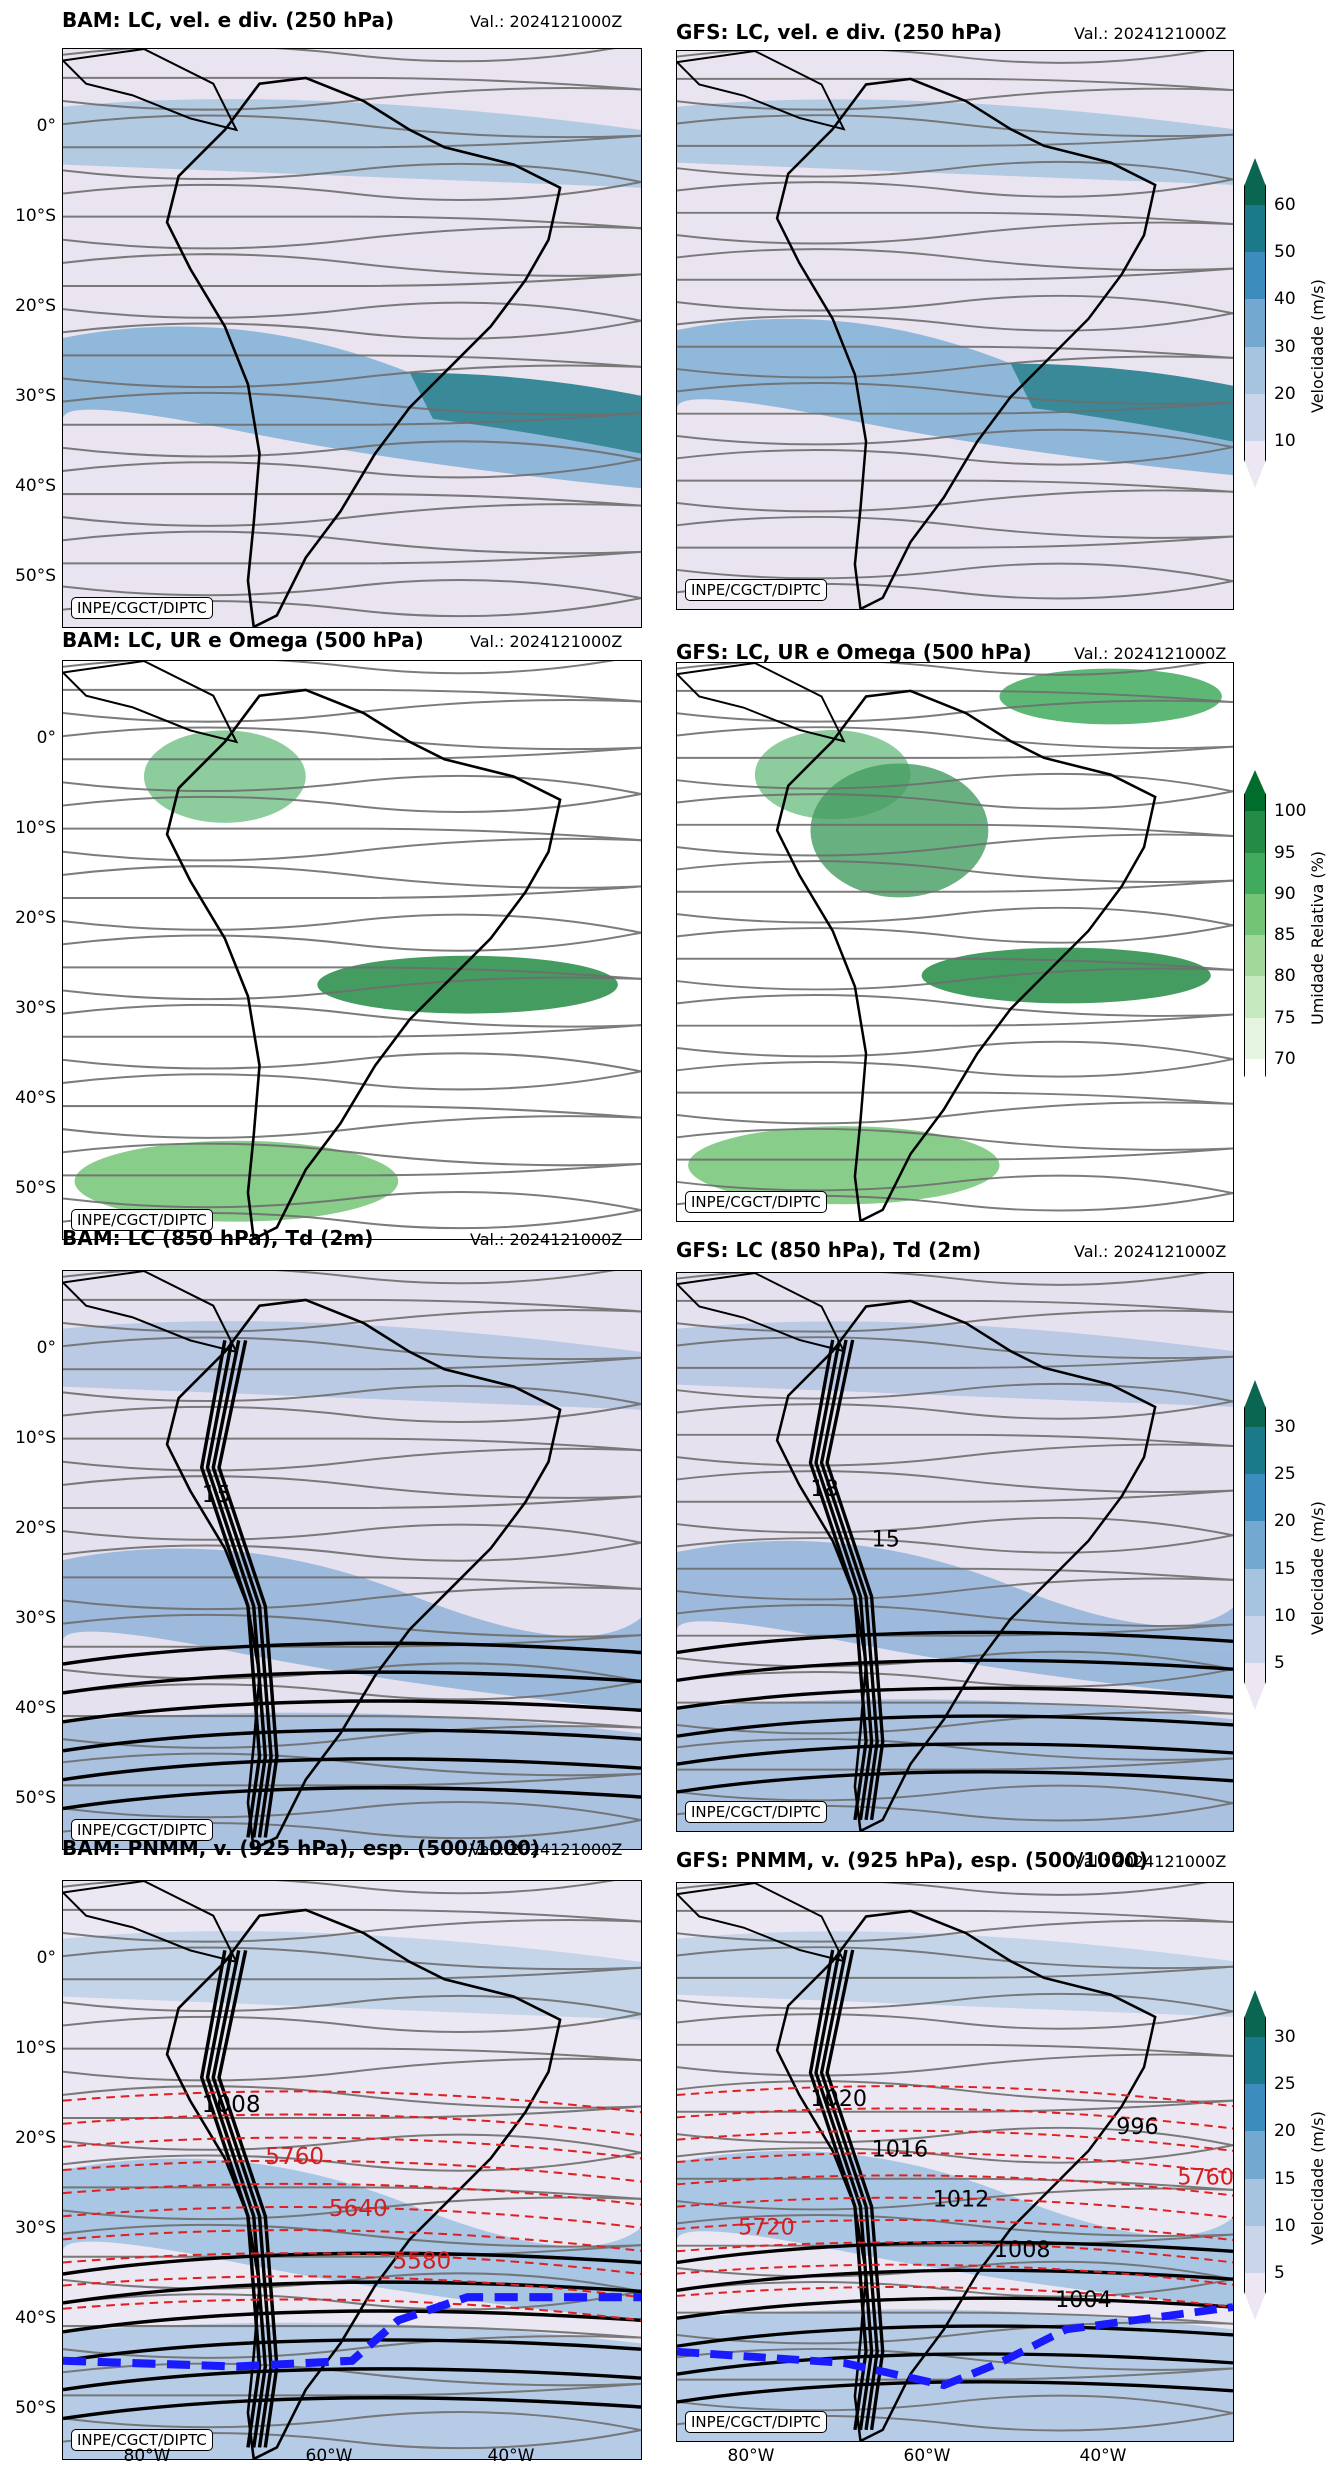 The width and height of the screenshot is (1334, 2472). What do you see at coordinates (1285, 893) in the screenshot?
I see `colorbar-tick-label: 90` at bounding box center [1285, 893].